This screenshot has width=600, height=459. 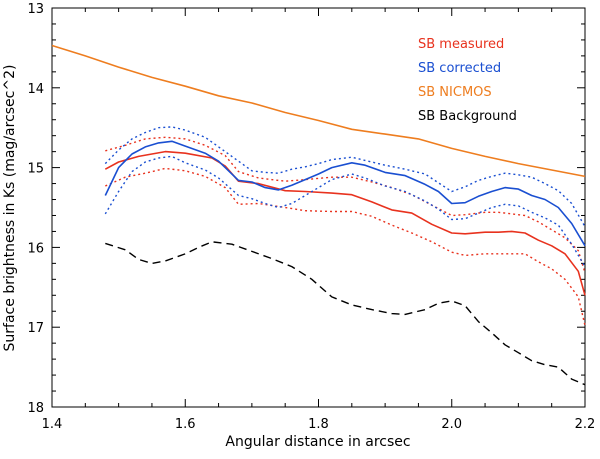 I want to click on x-axis-label: Angular distance in arcsec, so click(x=317, y=442).